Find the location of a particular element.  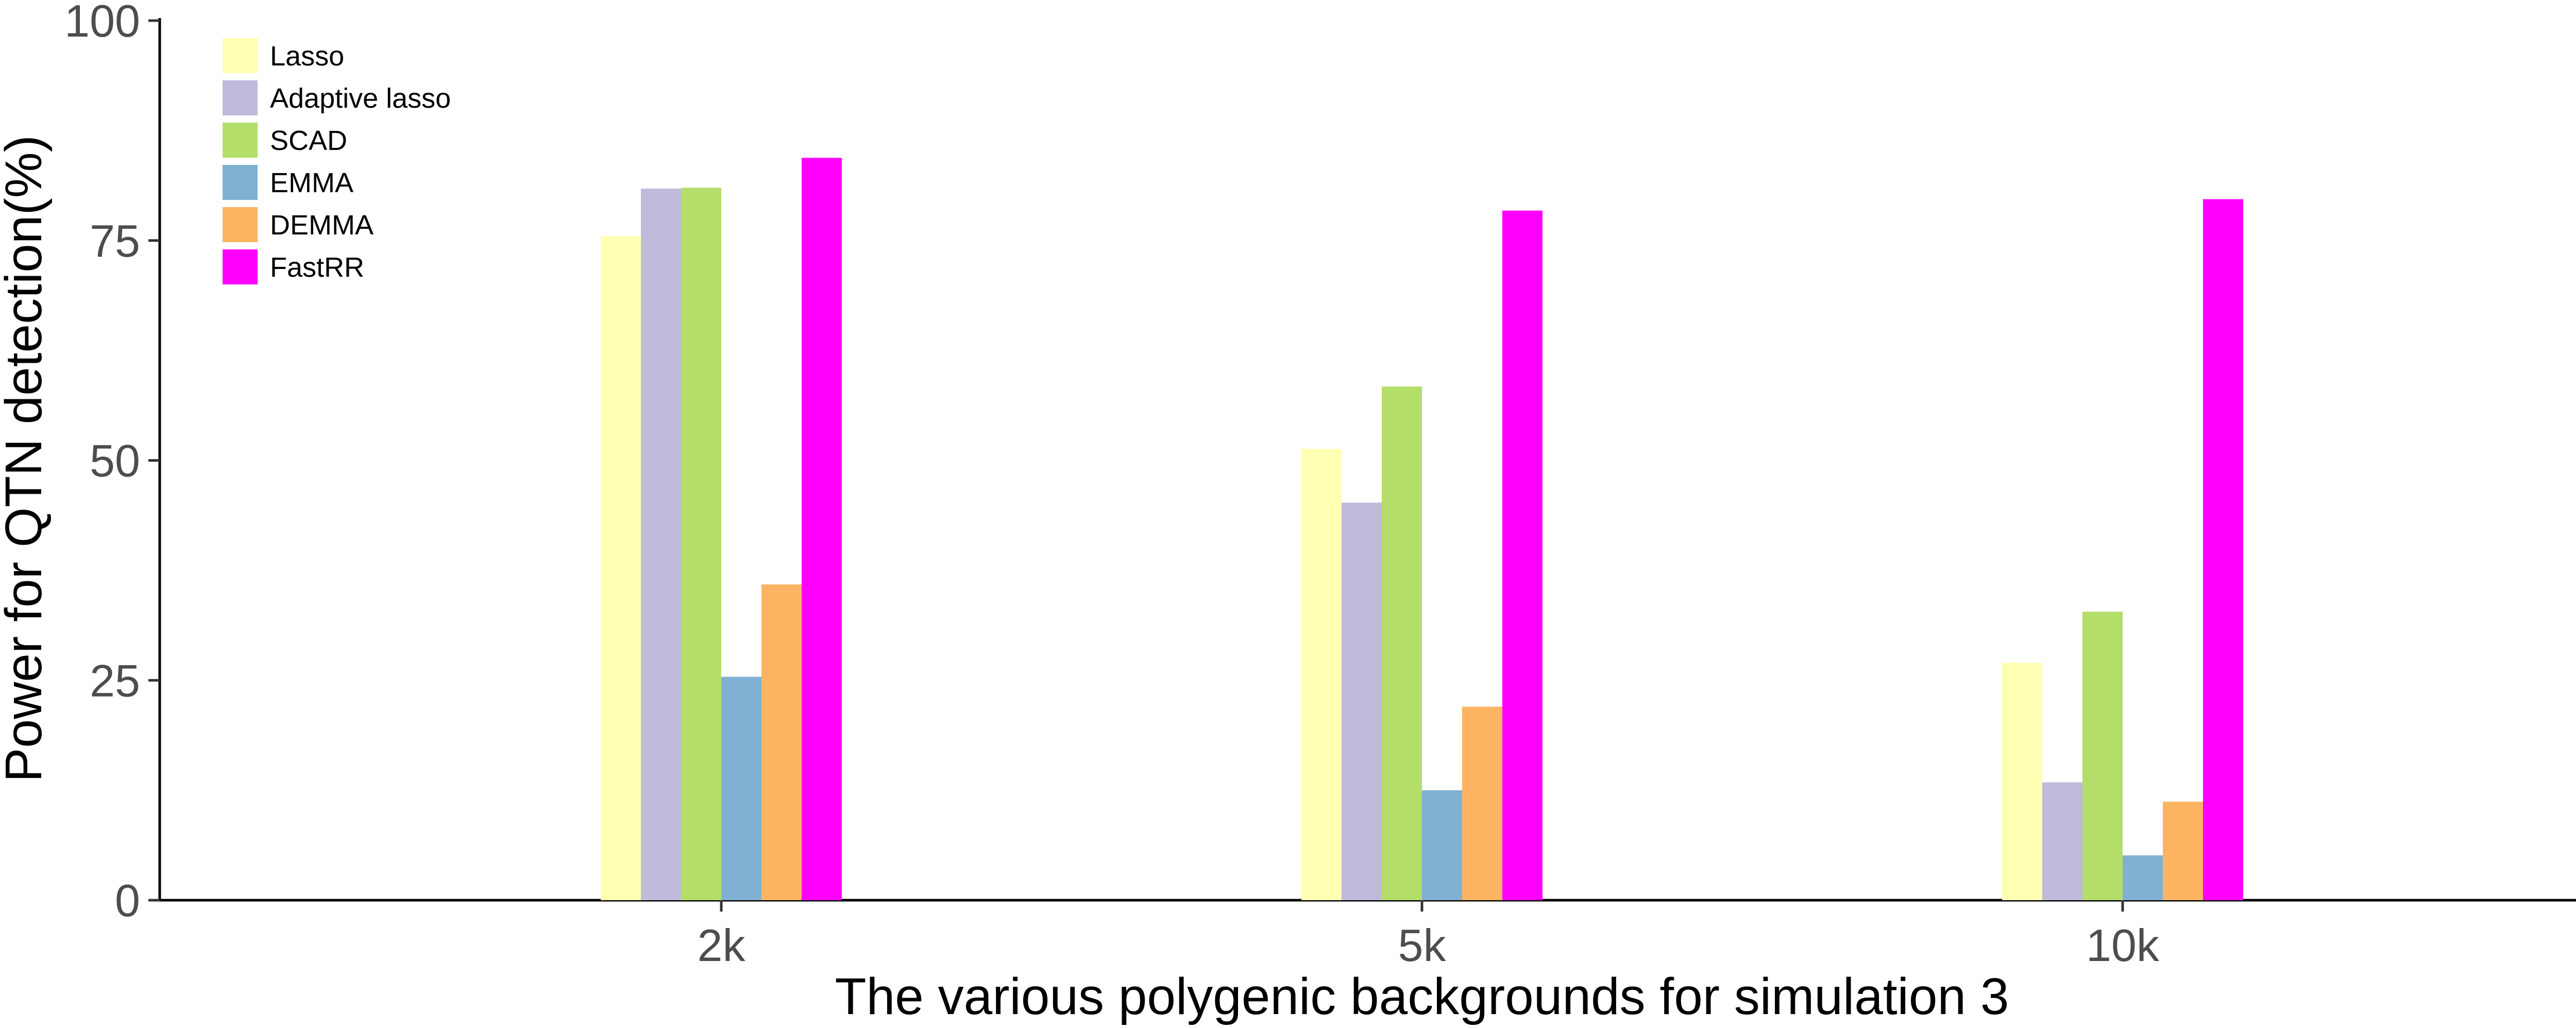

y-axis-title: Power for QTN detection(%) is located at coordinates (26, 459).